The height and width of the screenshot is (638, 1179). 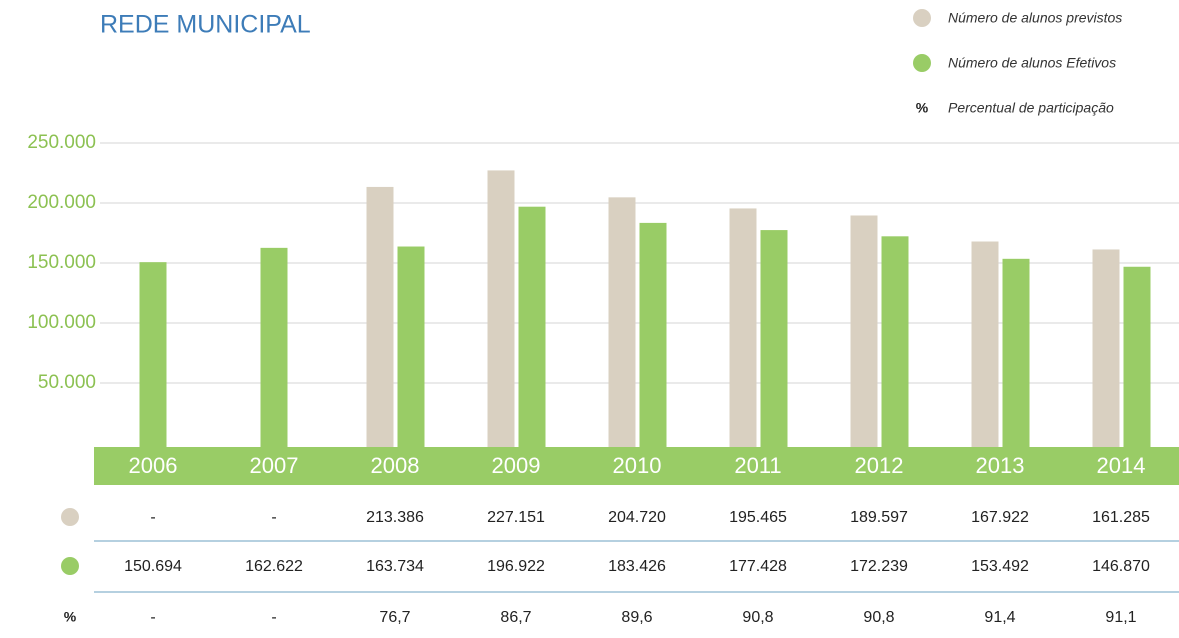 I want to click on table-cell: 177.428, so click(x=758, y=566).